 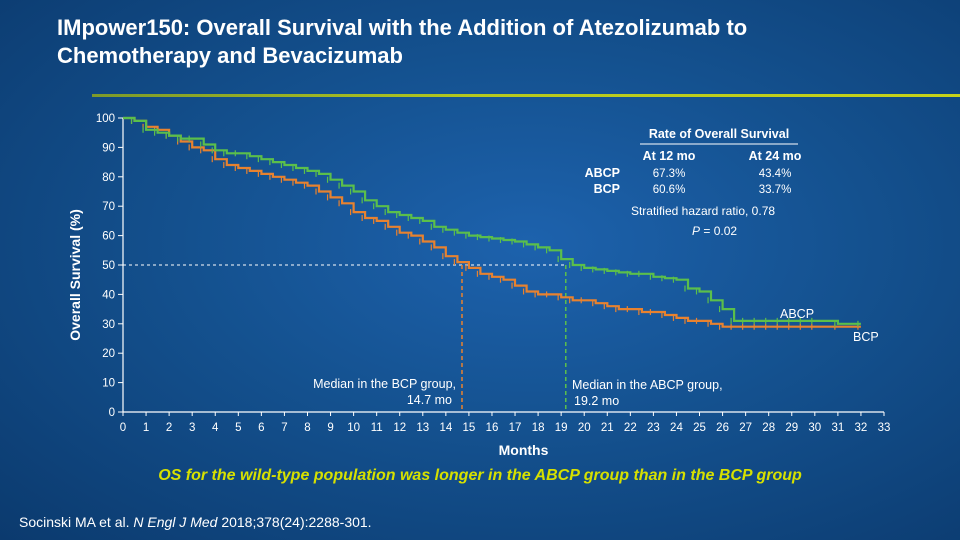 I want to click on x-tick-label: 2, so click(x=169, y=428).